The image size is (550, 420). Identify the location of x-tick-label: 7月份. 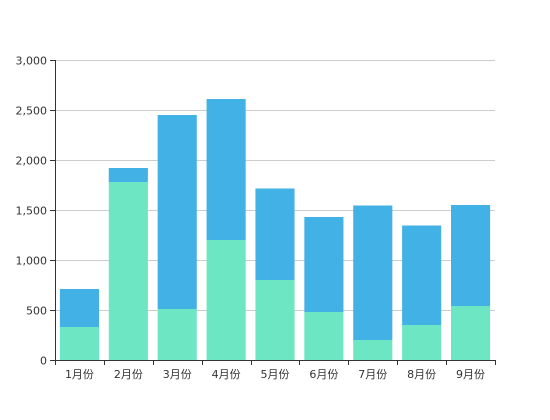
(372, 374).